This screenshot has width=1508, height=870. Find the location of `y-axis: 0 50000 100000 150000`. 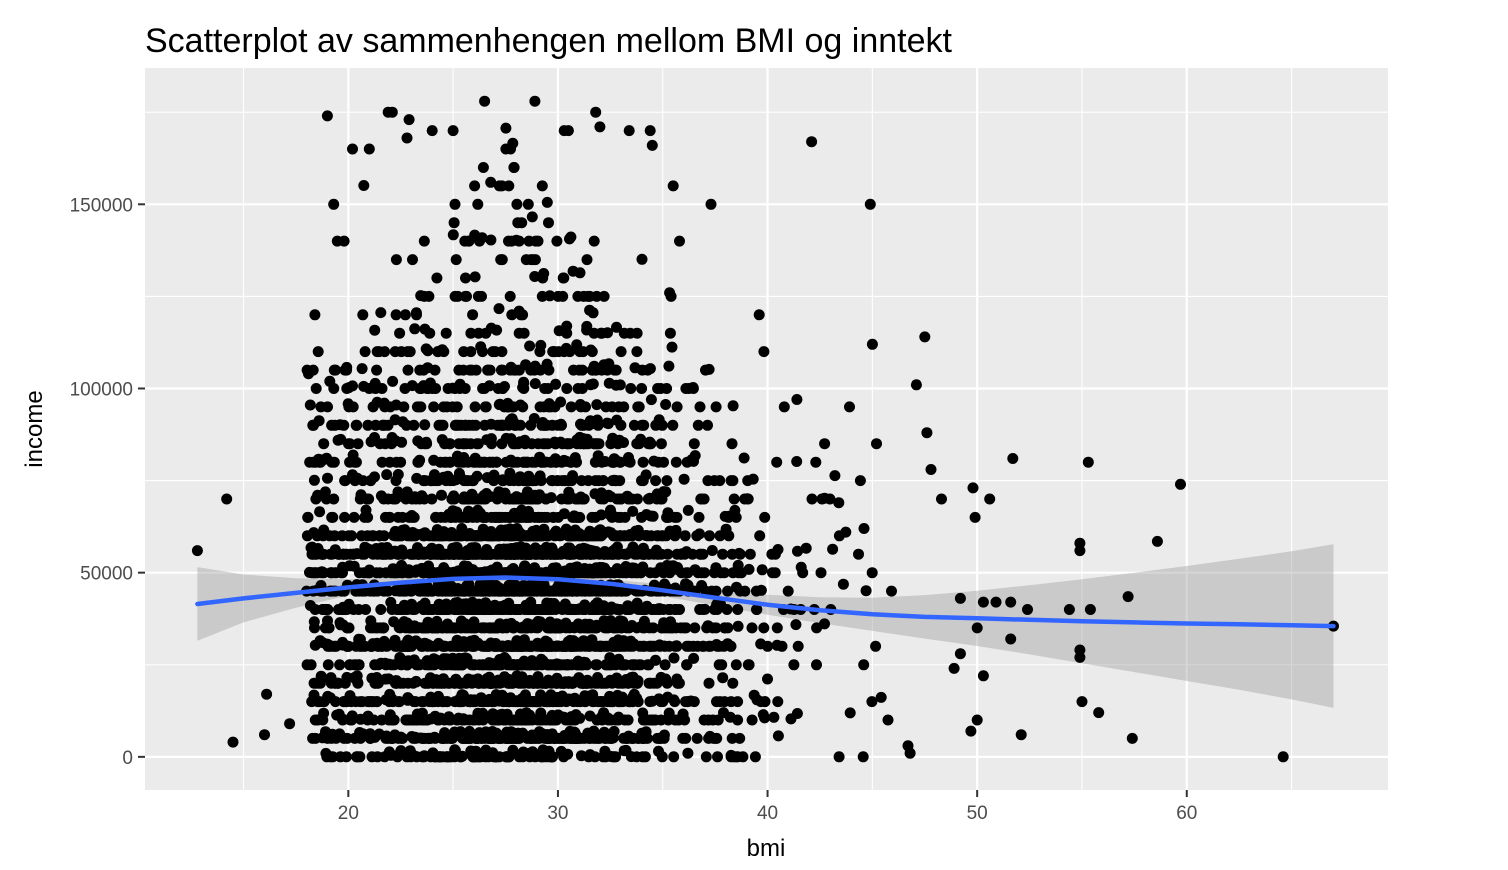

y-axis: 0 50000 100000 150000 is located at coordinates (107, 482).